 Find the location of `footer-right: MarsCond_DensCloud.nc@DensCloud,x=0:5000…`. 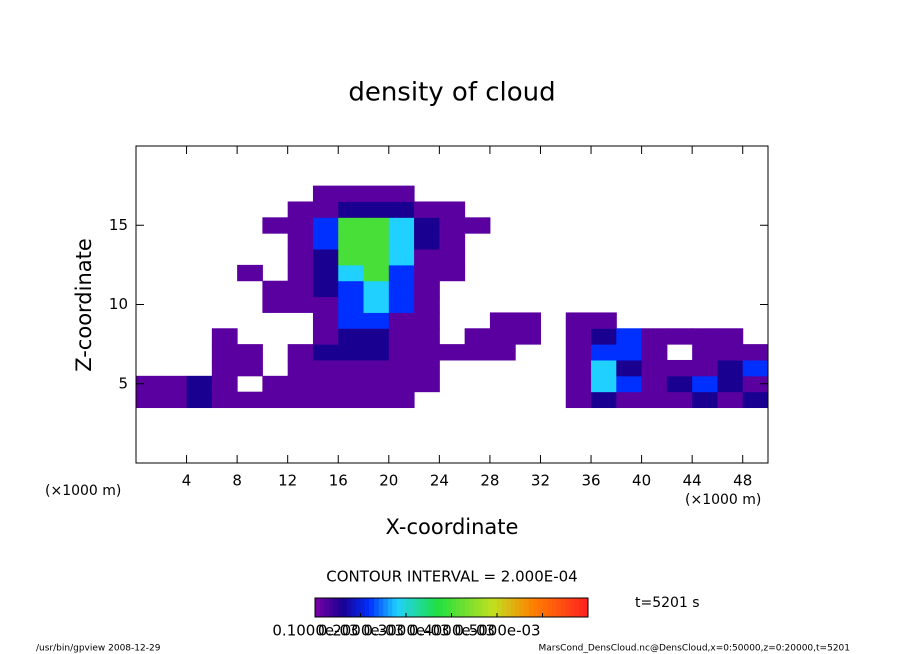

footer-right: MarsCond_DensCloud.nc@DensCloud,x=0:5000… is located at coordinates (695, 649).